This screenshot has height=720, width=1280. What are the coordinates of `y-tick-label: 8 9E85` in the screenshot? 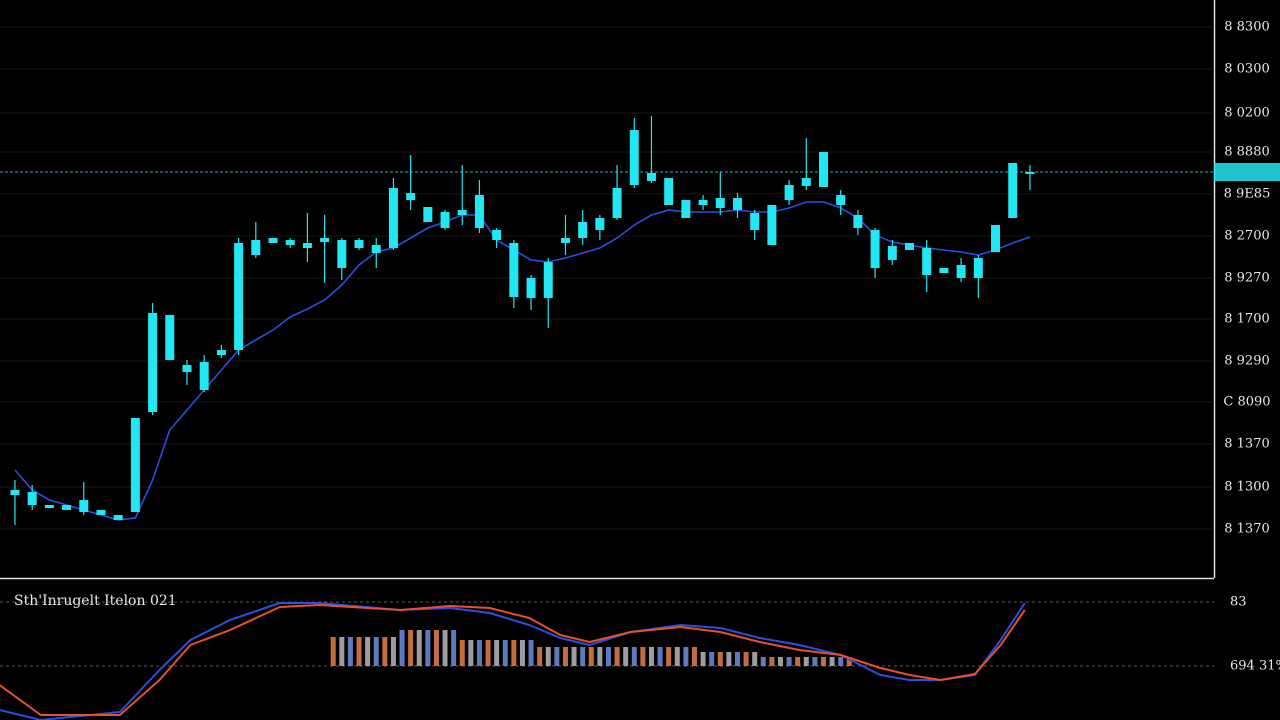 It's located at (1247, 194).